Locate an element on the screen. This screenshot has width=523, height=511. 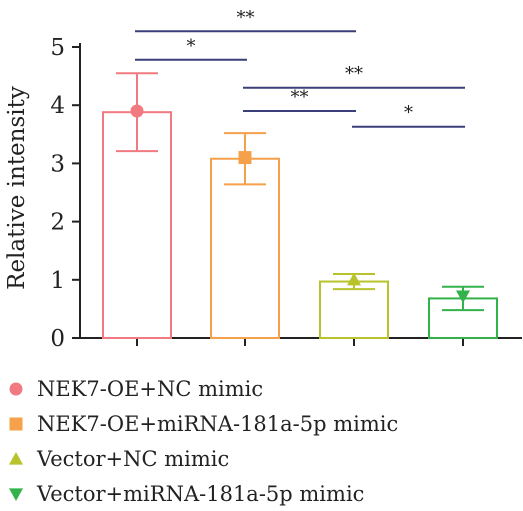
y-tick-label: 0 is located at coordinates (57, 339).